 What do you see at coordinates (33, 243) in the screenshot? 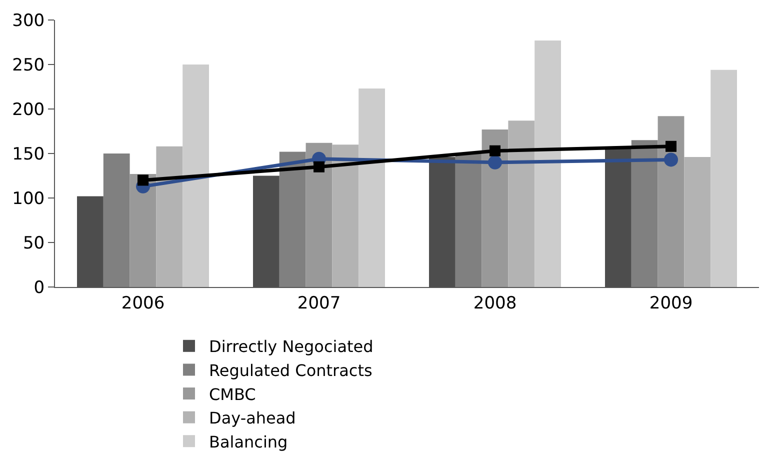
I see `y-tick-label: 50` at bounding box center [33, 243].